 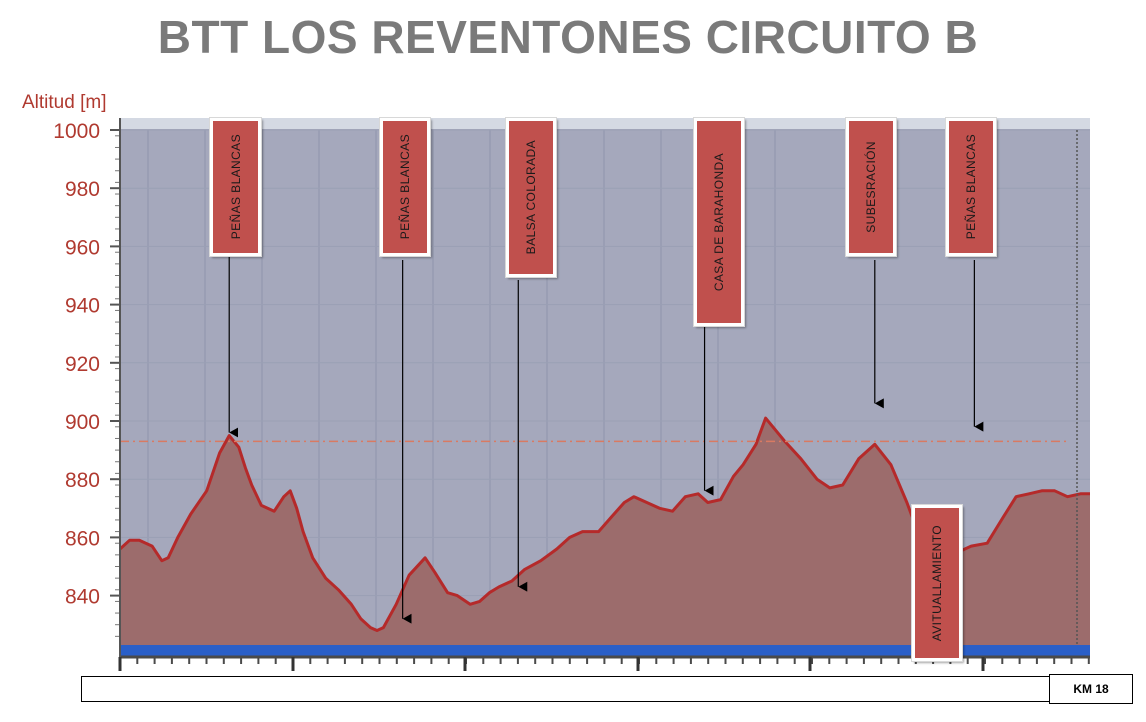 I want to click on annotation-box: AVITUALLAMIENTO, so click(x=937, y=583).